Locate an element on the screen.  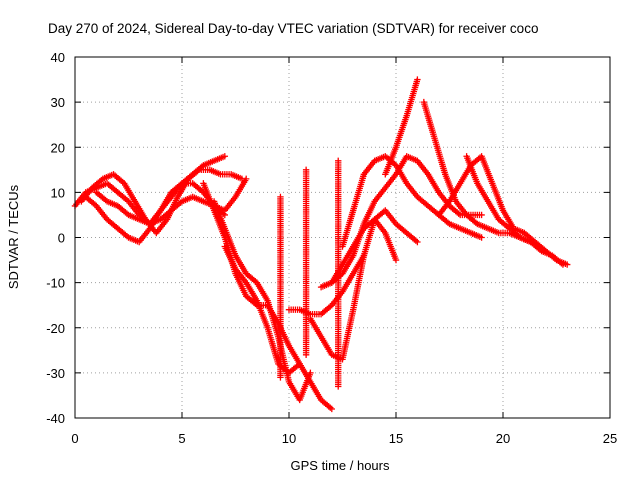
x-tick-label: 15 is located at coordinates (396, 438).